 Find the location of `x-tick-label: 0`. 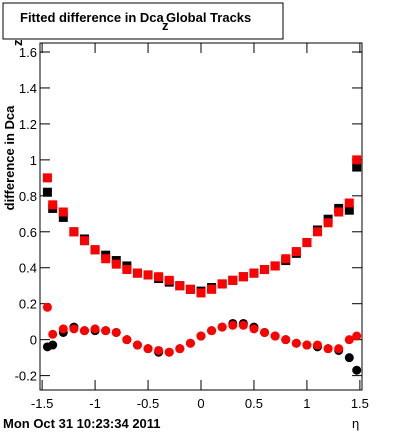

x-tick-label: 0 is located at coordinates (200, 403).